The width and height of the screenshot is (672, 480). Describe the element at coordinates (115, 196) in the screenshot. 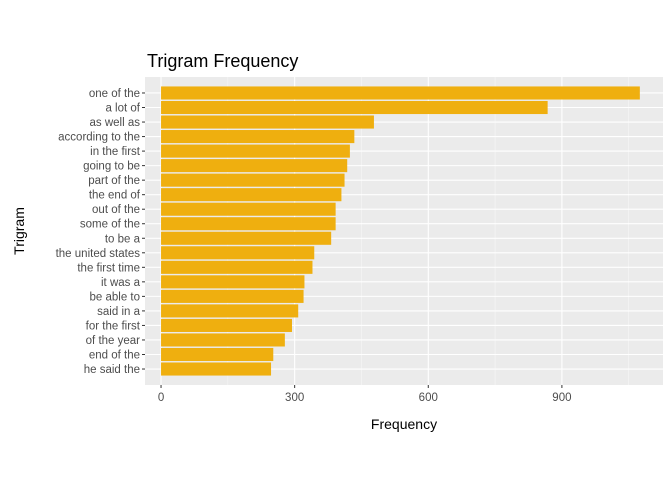

I see `y-tick-label: the end of` at that location.